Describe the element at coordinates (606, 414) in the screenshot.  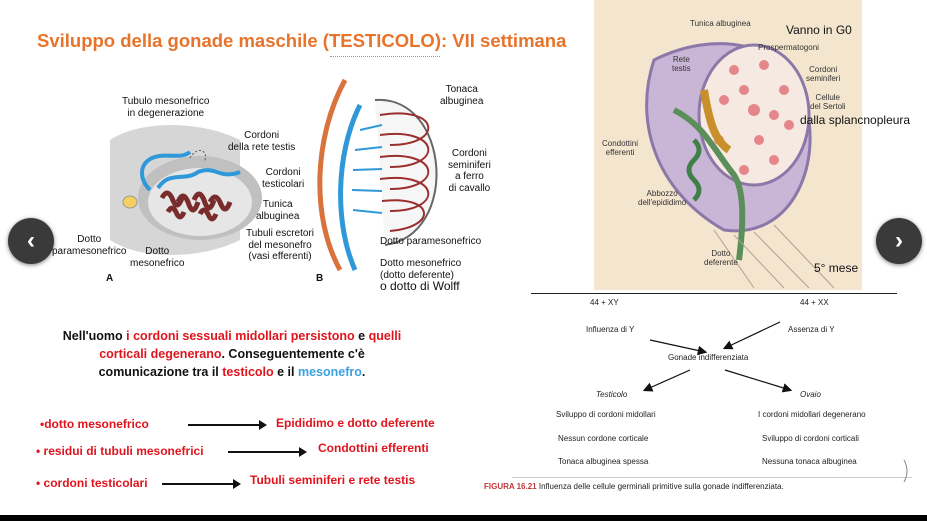
I see `flow-t1: Sviluppo di cordoni midollari` at that location.